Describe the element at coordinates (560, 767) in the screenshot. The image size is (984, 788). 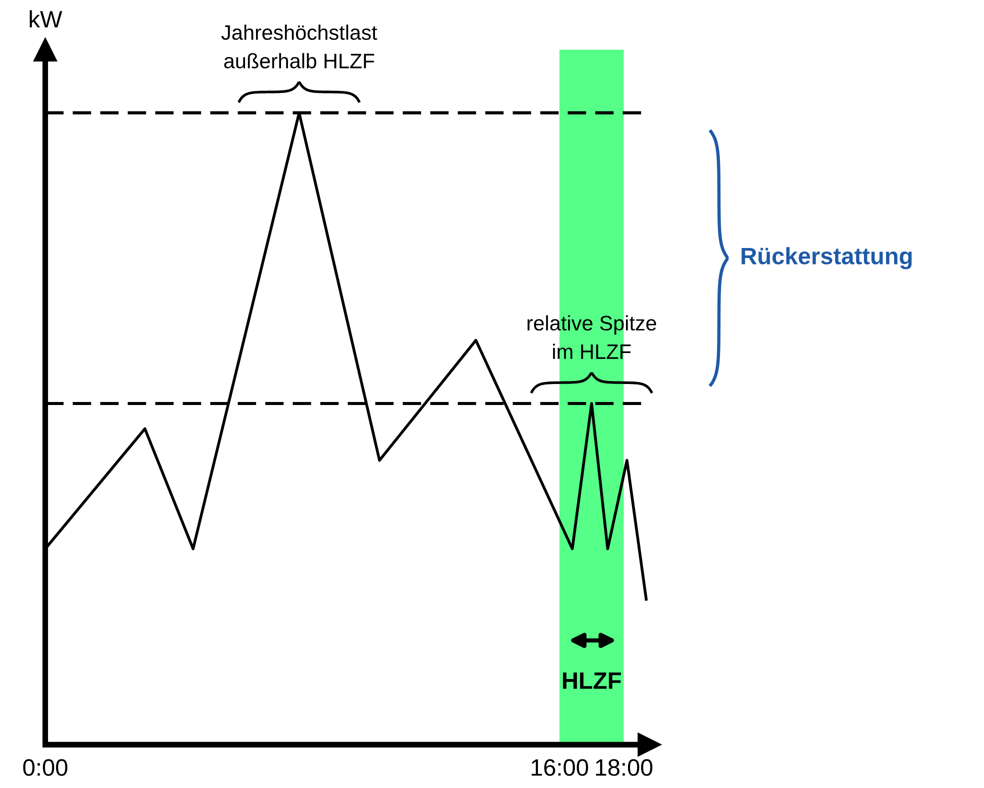
I see `x-tick-label: 16:00` at that location.